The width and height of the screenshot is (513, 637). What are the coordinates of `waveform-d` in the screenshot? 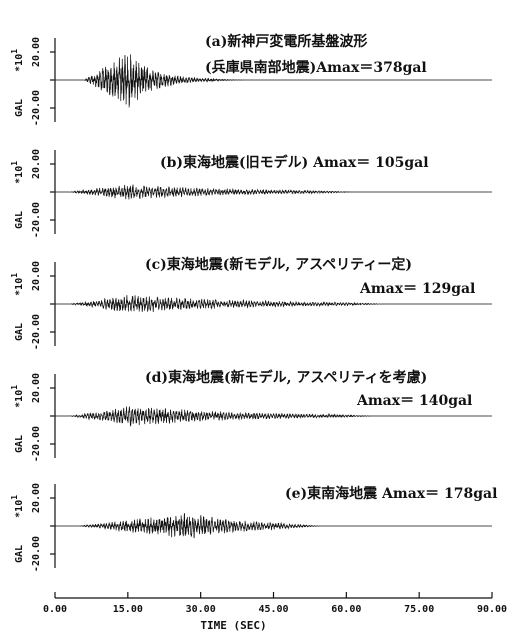 It's located at (273, 416).